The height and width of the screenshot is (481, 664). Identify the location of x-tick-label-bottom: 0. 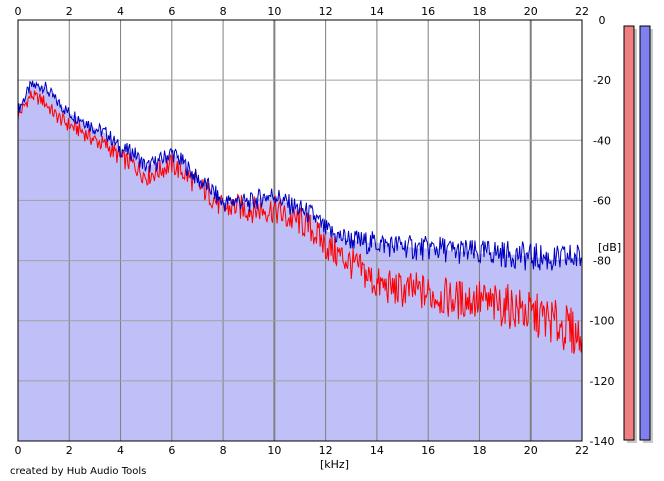
(18, 450).